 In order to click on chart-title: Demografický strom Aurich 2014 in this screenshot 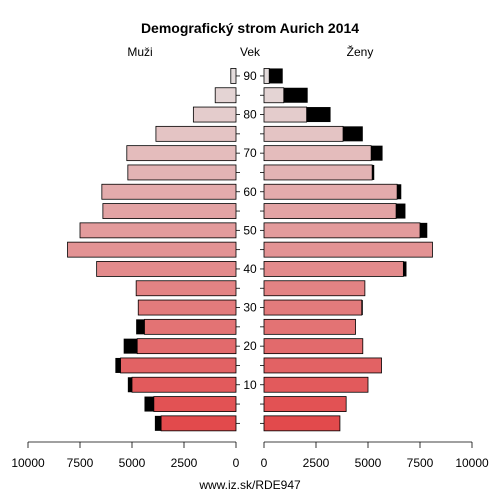, I will do `click(250, 28)`.